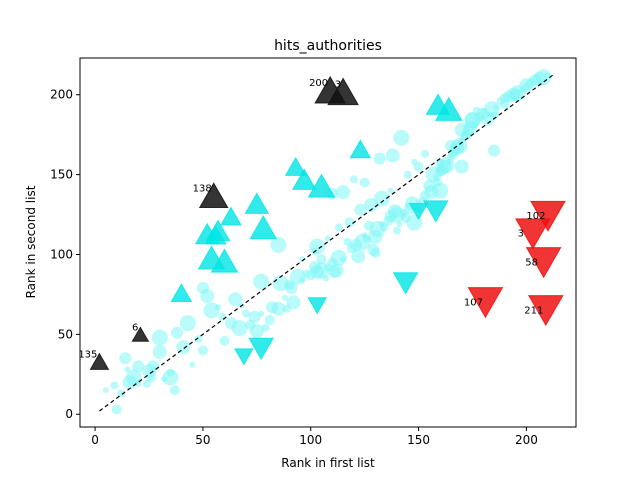 The width and height of the screenshot is (640, 480). What do you see at coordinates (531, 262) in the screenshot?
I see `point-annotation: 58` at bounding box center [531, 262].